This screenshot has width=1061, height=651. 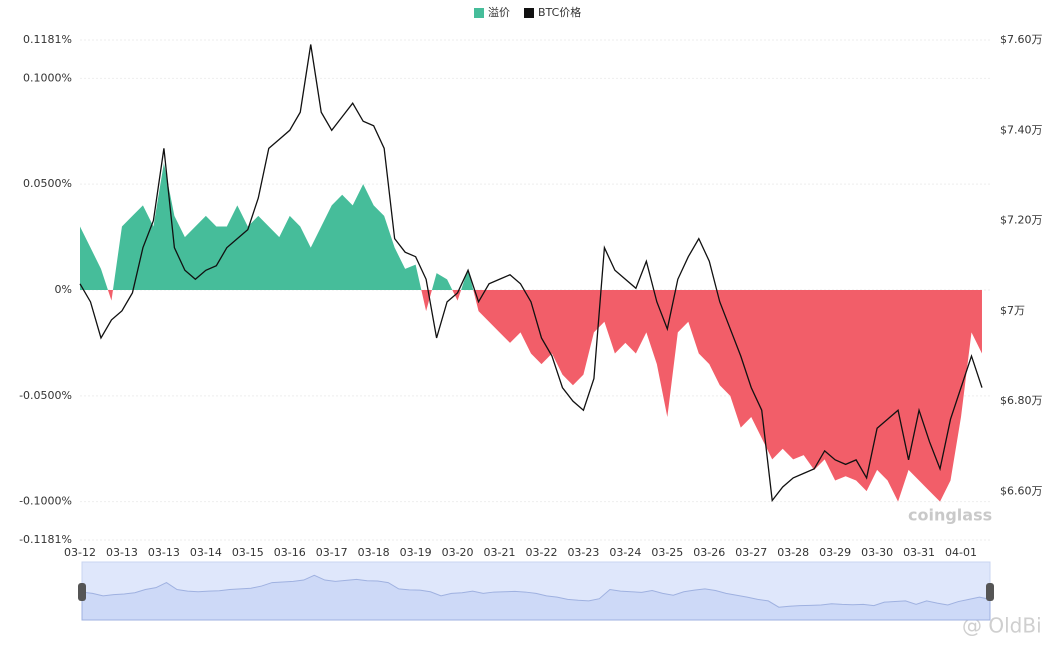 I want to click on x-tick-label: 03-17, so click(x=332, y=552).